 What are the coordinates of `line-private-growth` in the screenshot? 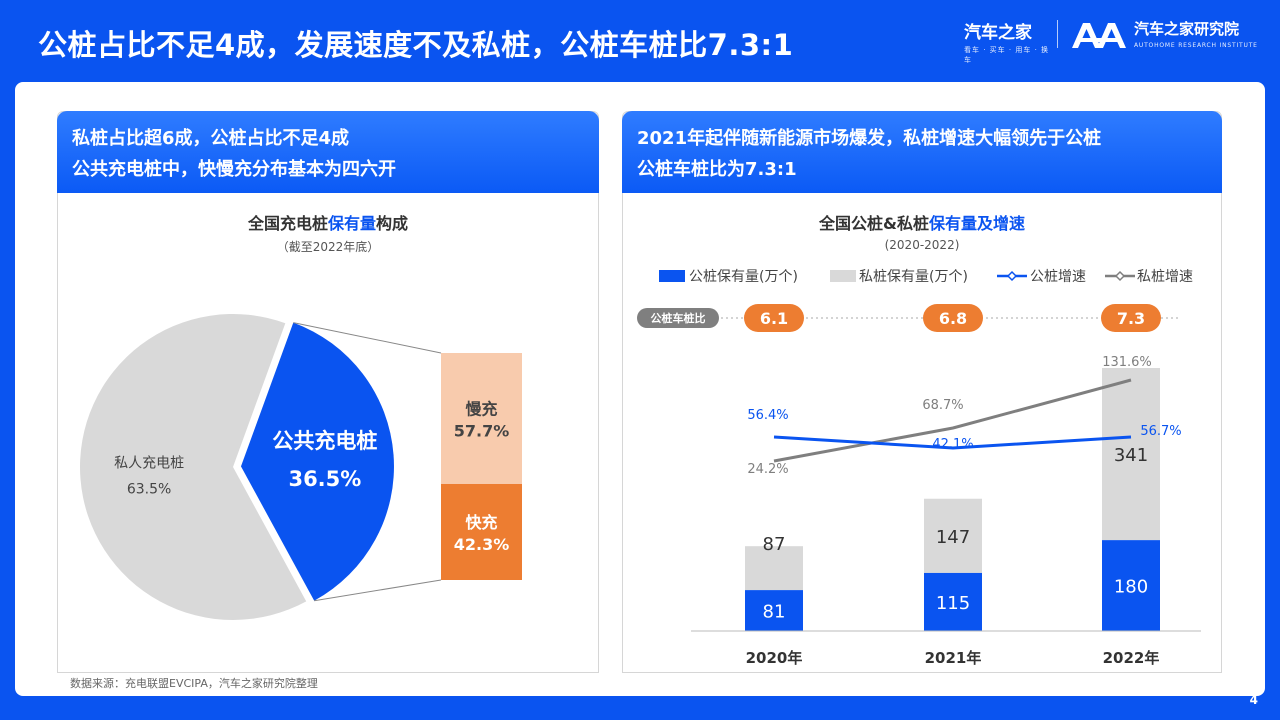 It's located at (952, 420).